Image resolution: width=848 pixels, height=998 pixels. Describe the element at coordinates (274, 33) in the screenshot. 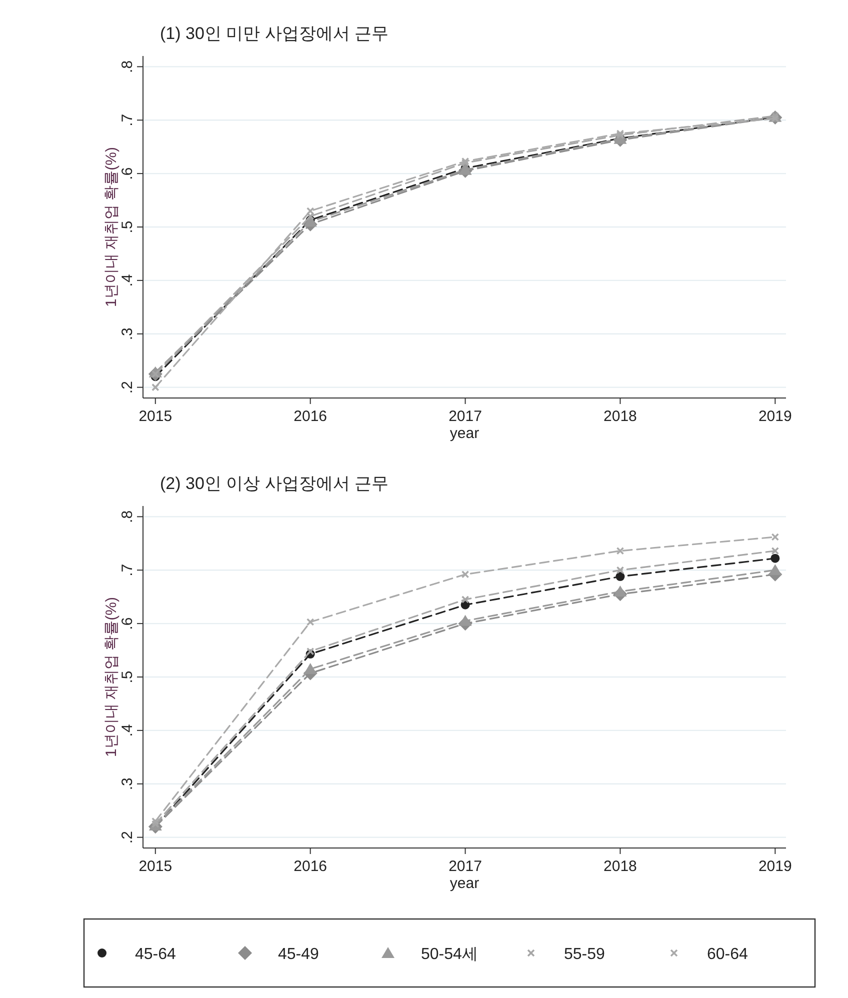

I see `chart-title: (1) 30인 미만 사업장에서 근무` at that location.